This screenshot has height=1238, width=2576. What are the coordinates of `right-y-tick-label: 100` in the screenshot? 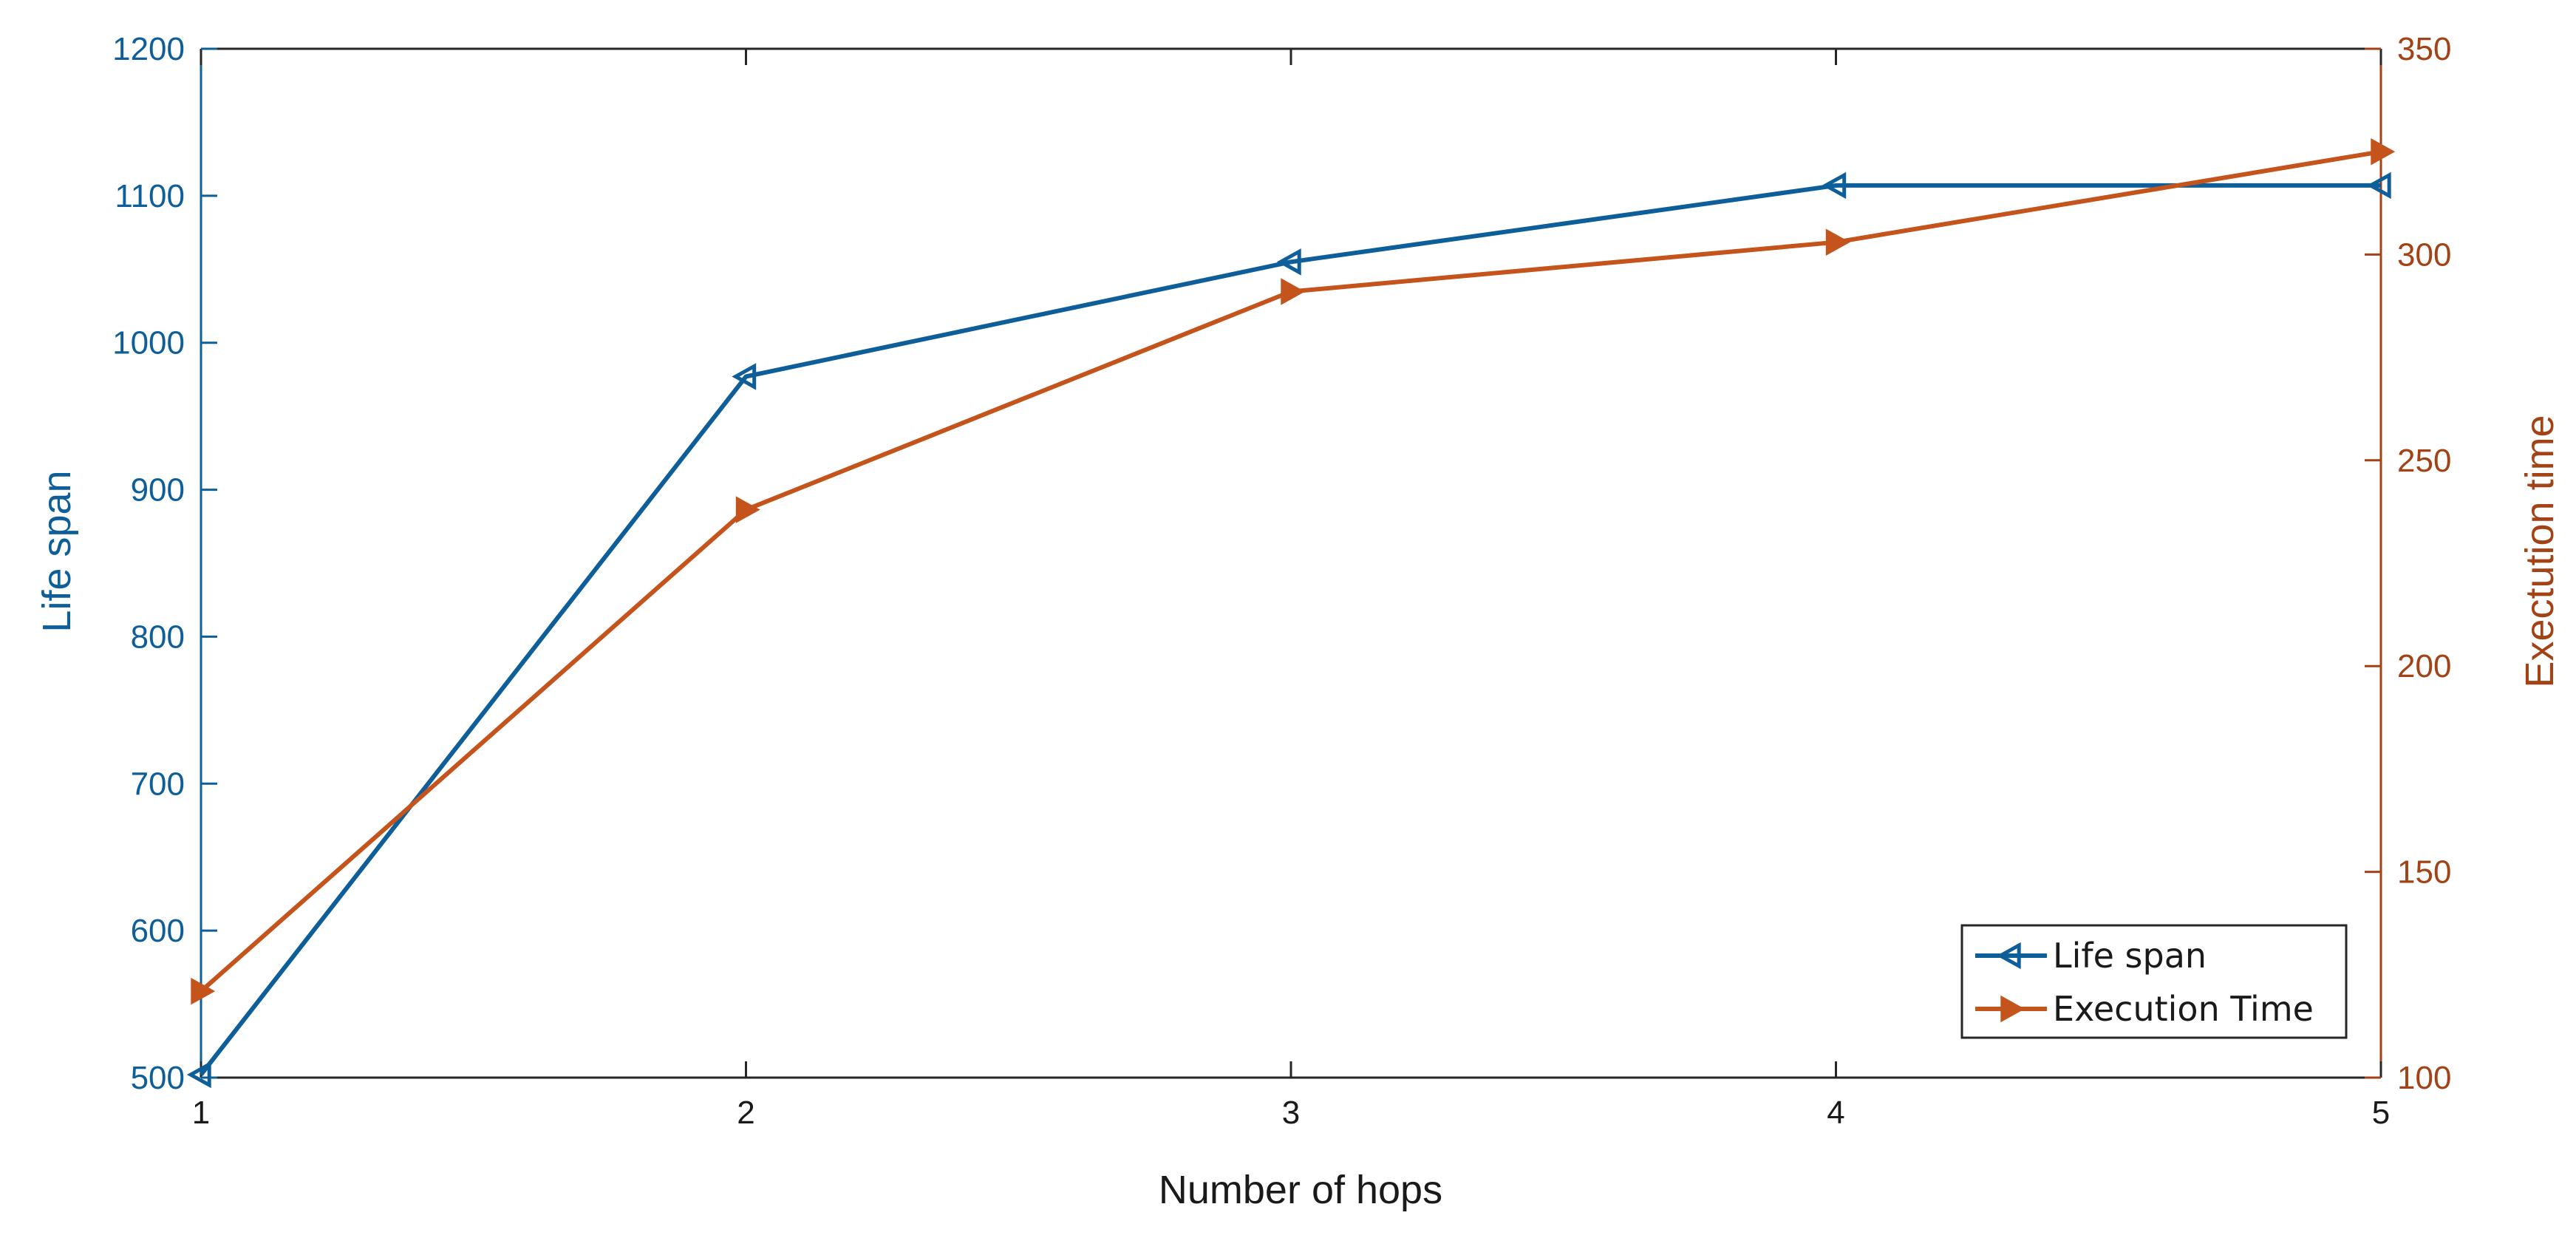 It's located at (2424, 1078).